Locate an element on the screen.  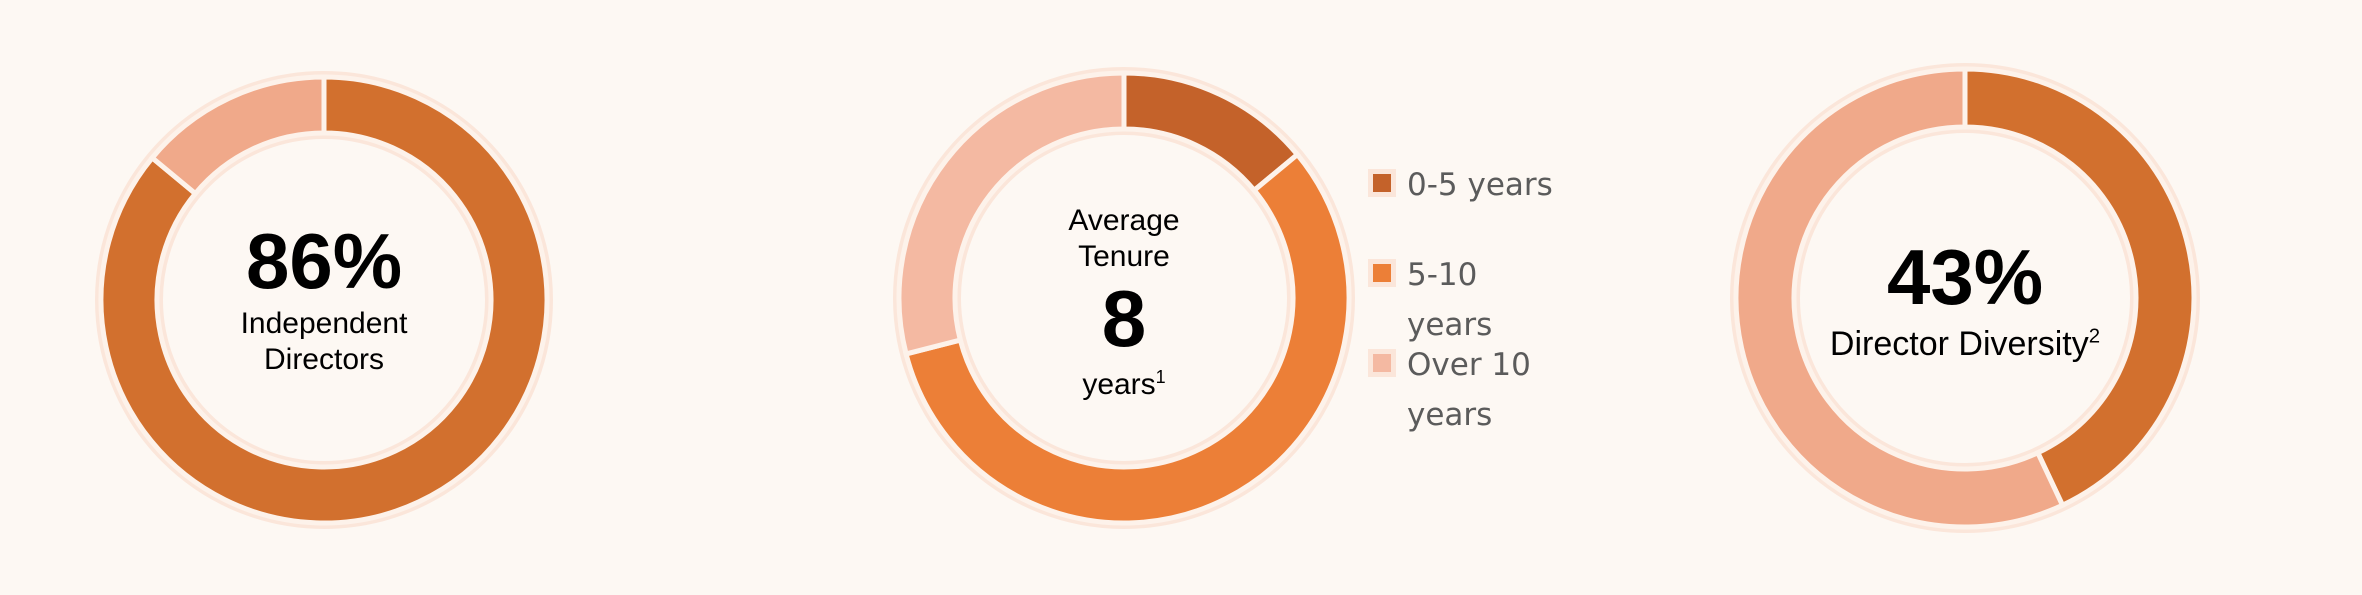
legend-label-0-5-years: 0-5 years is located at coordinates (1480, 185).